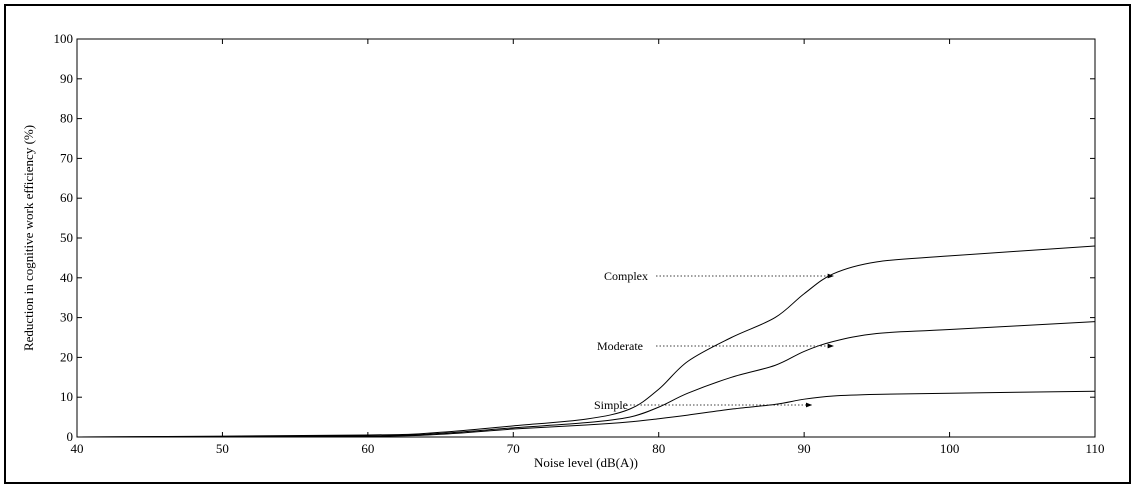 The width and height of the screenshot is (1138, 489). I want to click on x-tick-label: 90, so click(804, 448).